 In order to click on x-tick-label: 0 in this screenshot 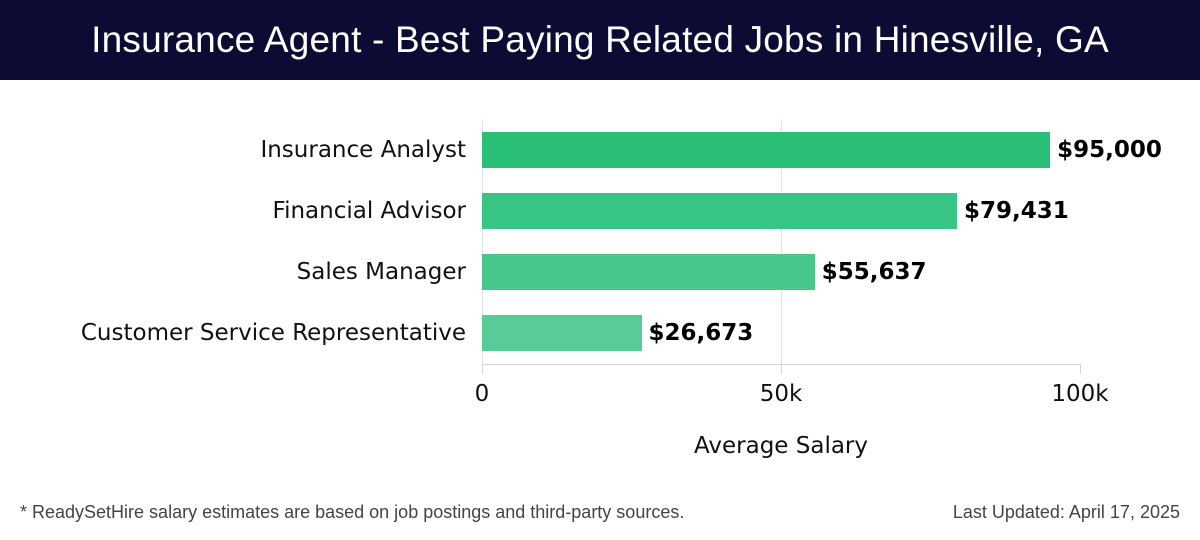, I will do `click(482, 394)`.